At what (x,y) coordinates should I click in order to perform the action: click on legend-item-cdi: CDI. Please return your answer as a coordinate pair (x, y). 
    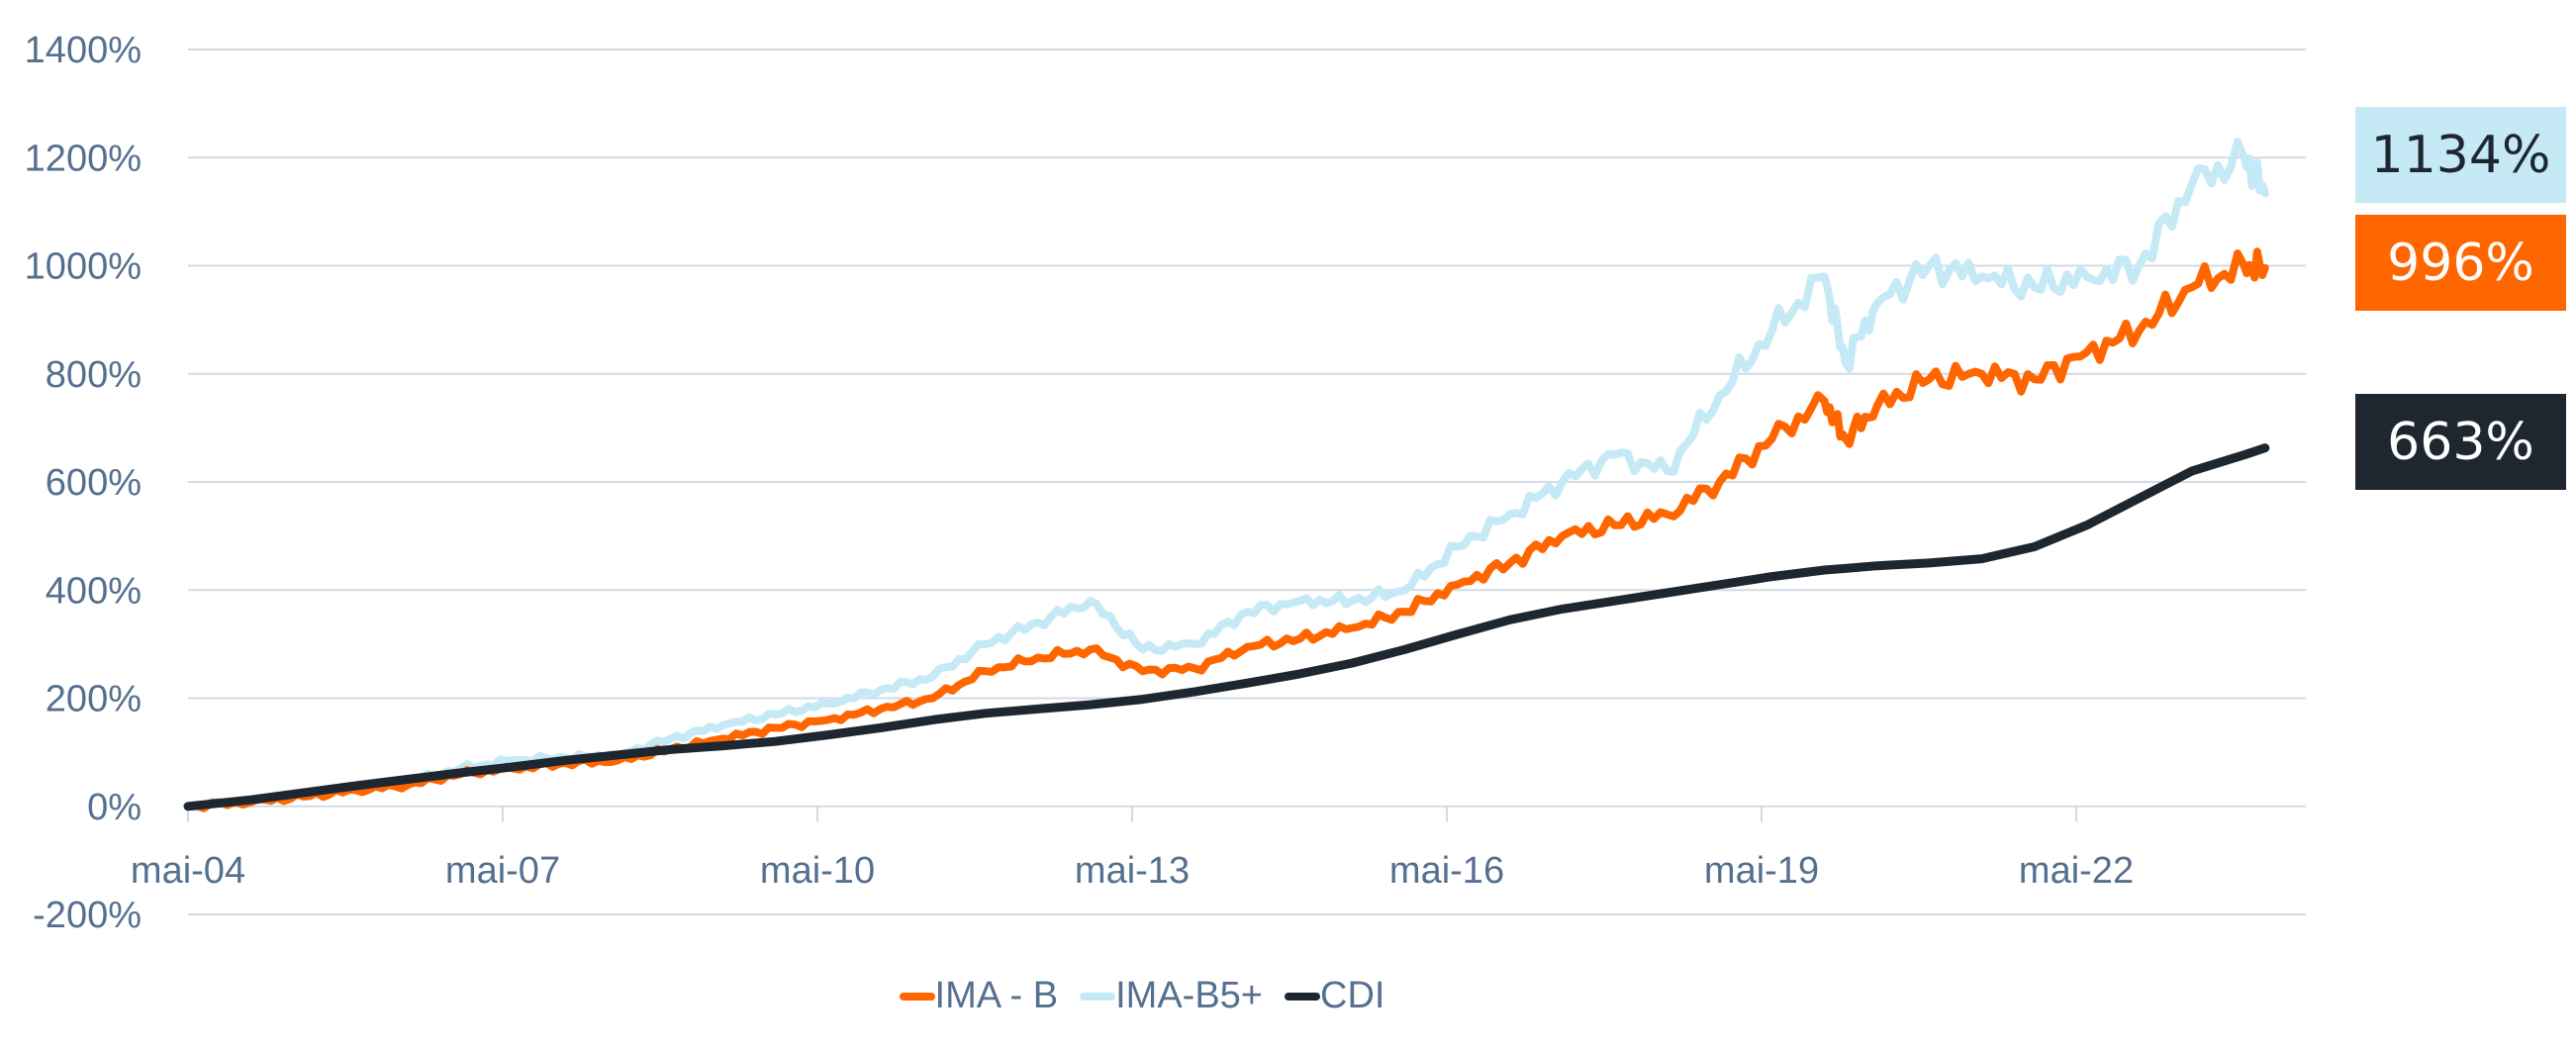
    Looking at the image, I should click on (1334, 996).